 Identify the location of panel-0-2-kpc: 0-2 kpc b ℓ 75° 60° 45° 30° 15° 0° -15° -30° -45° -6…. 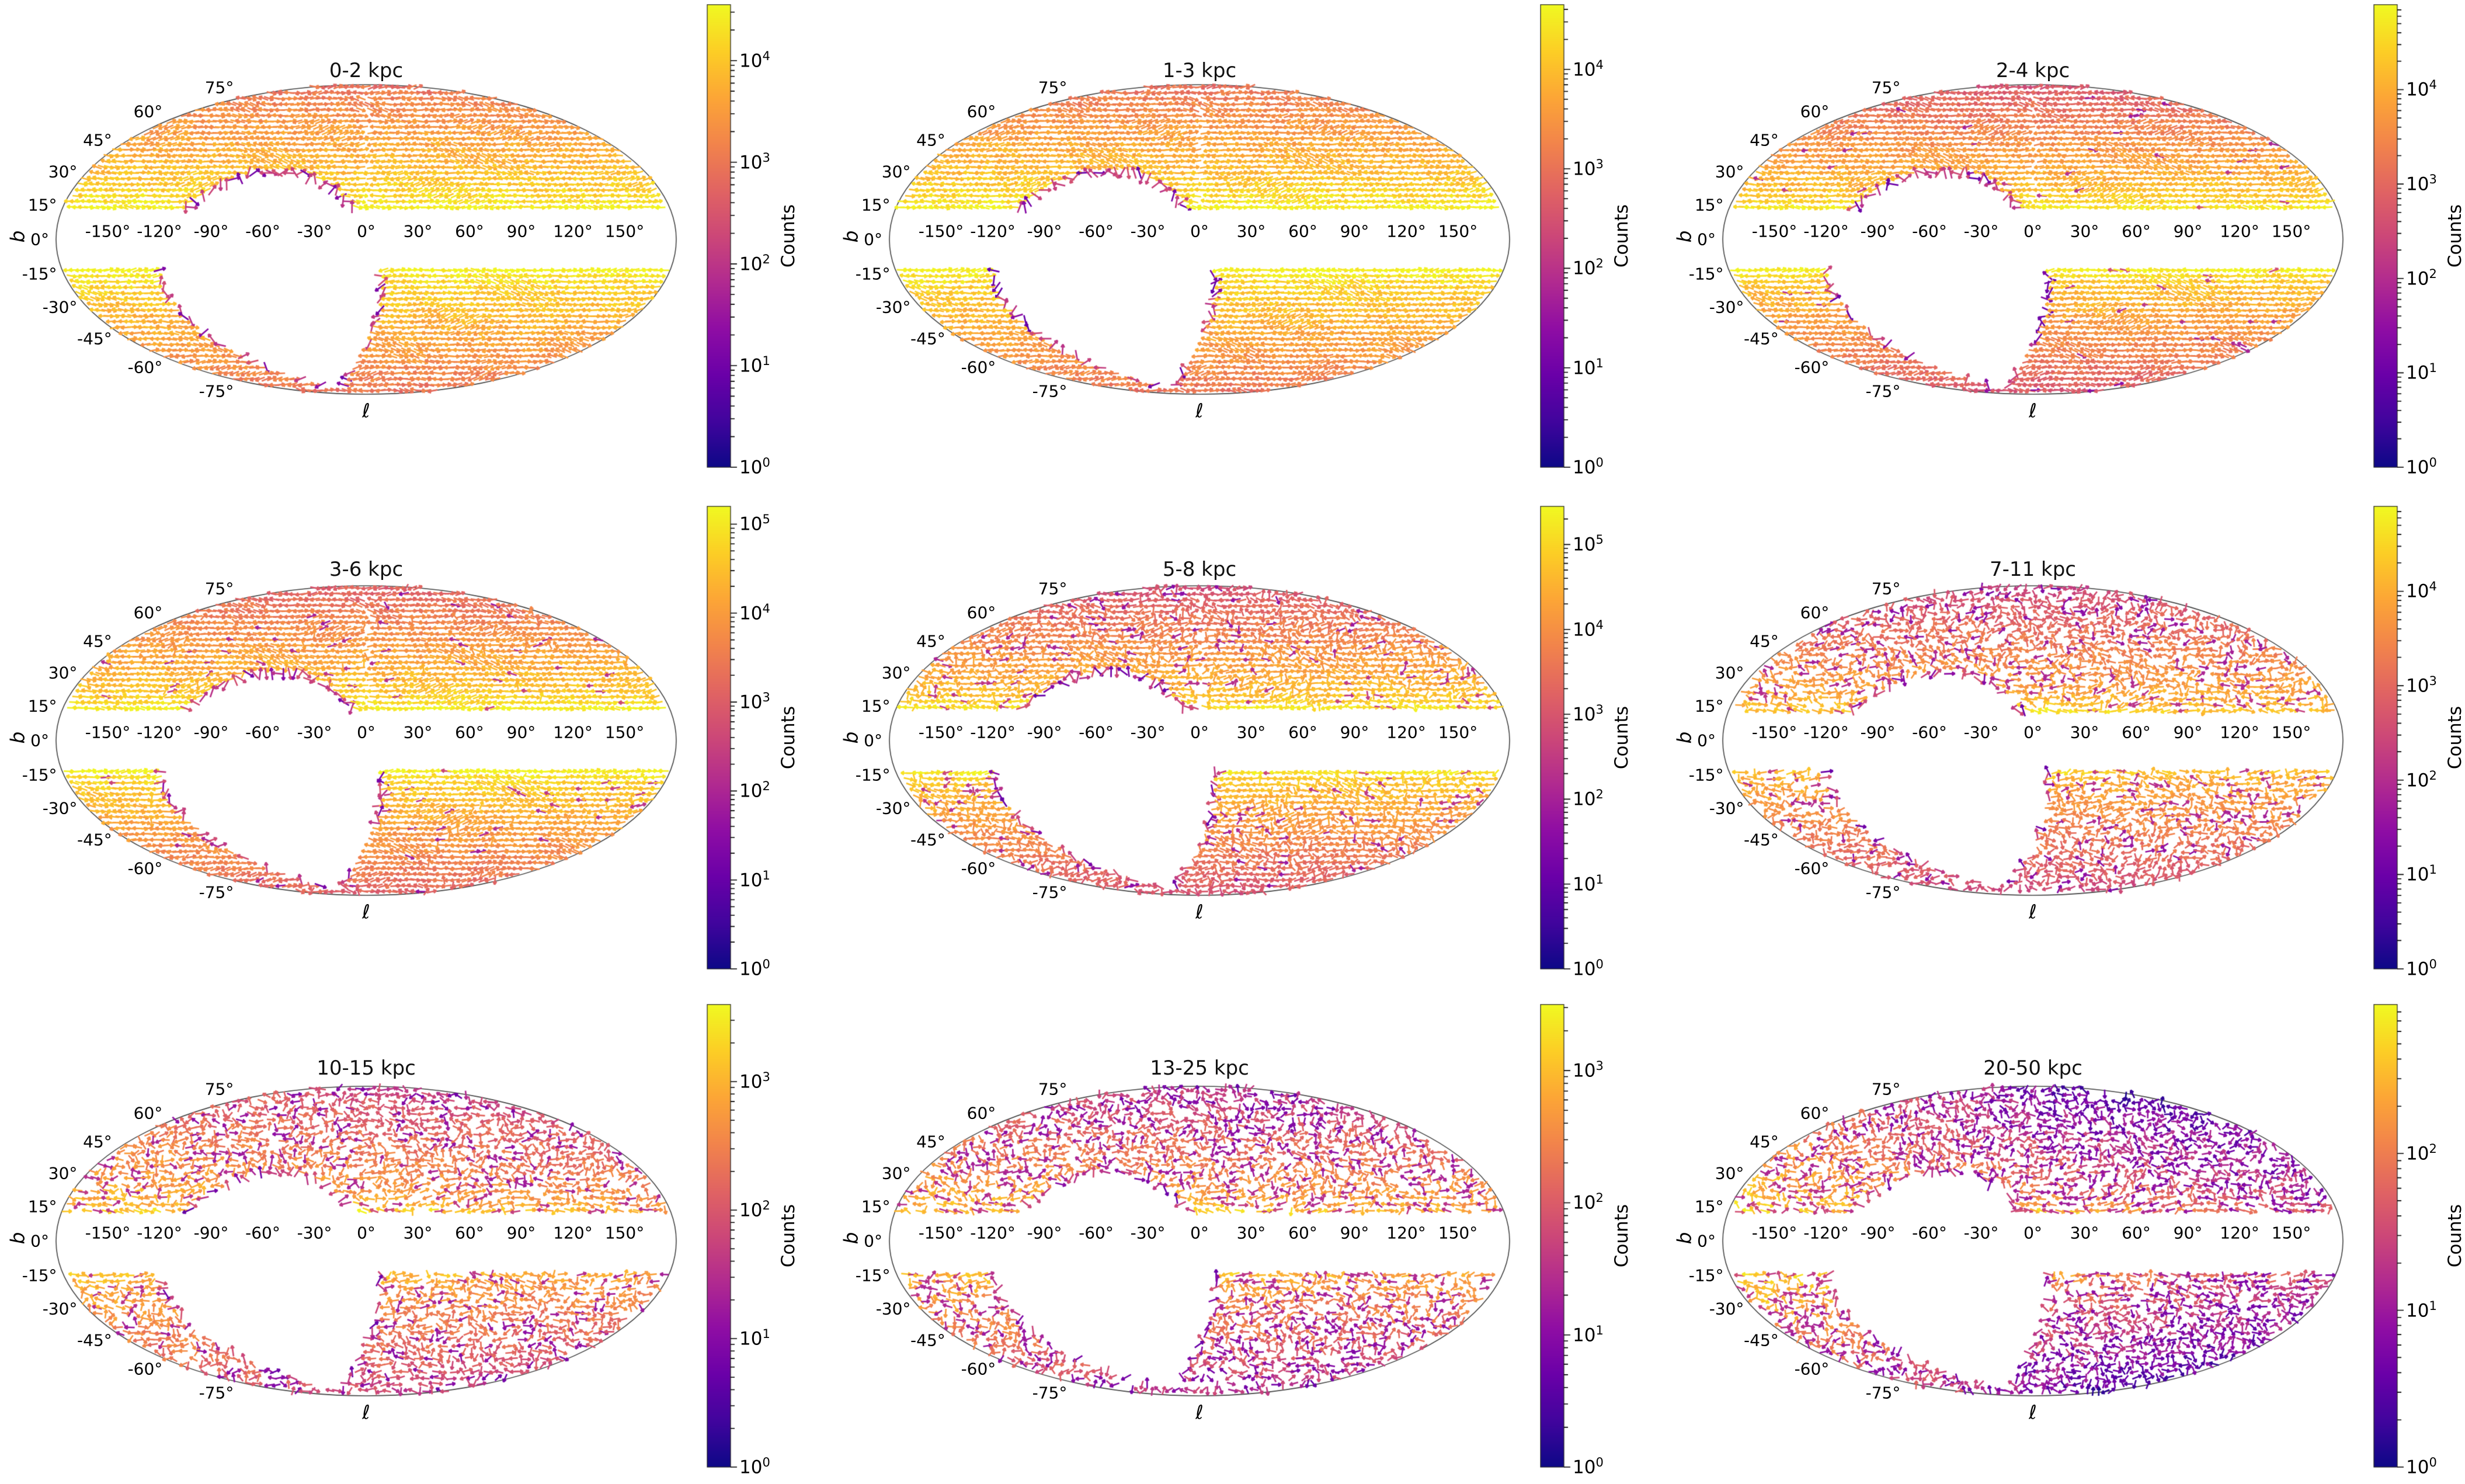
(416, 247).